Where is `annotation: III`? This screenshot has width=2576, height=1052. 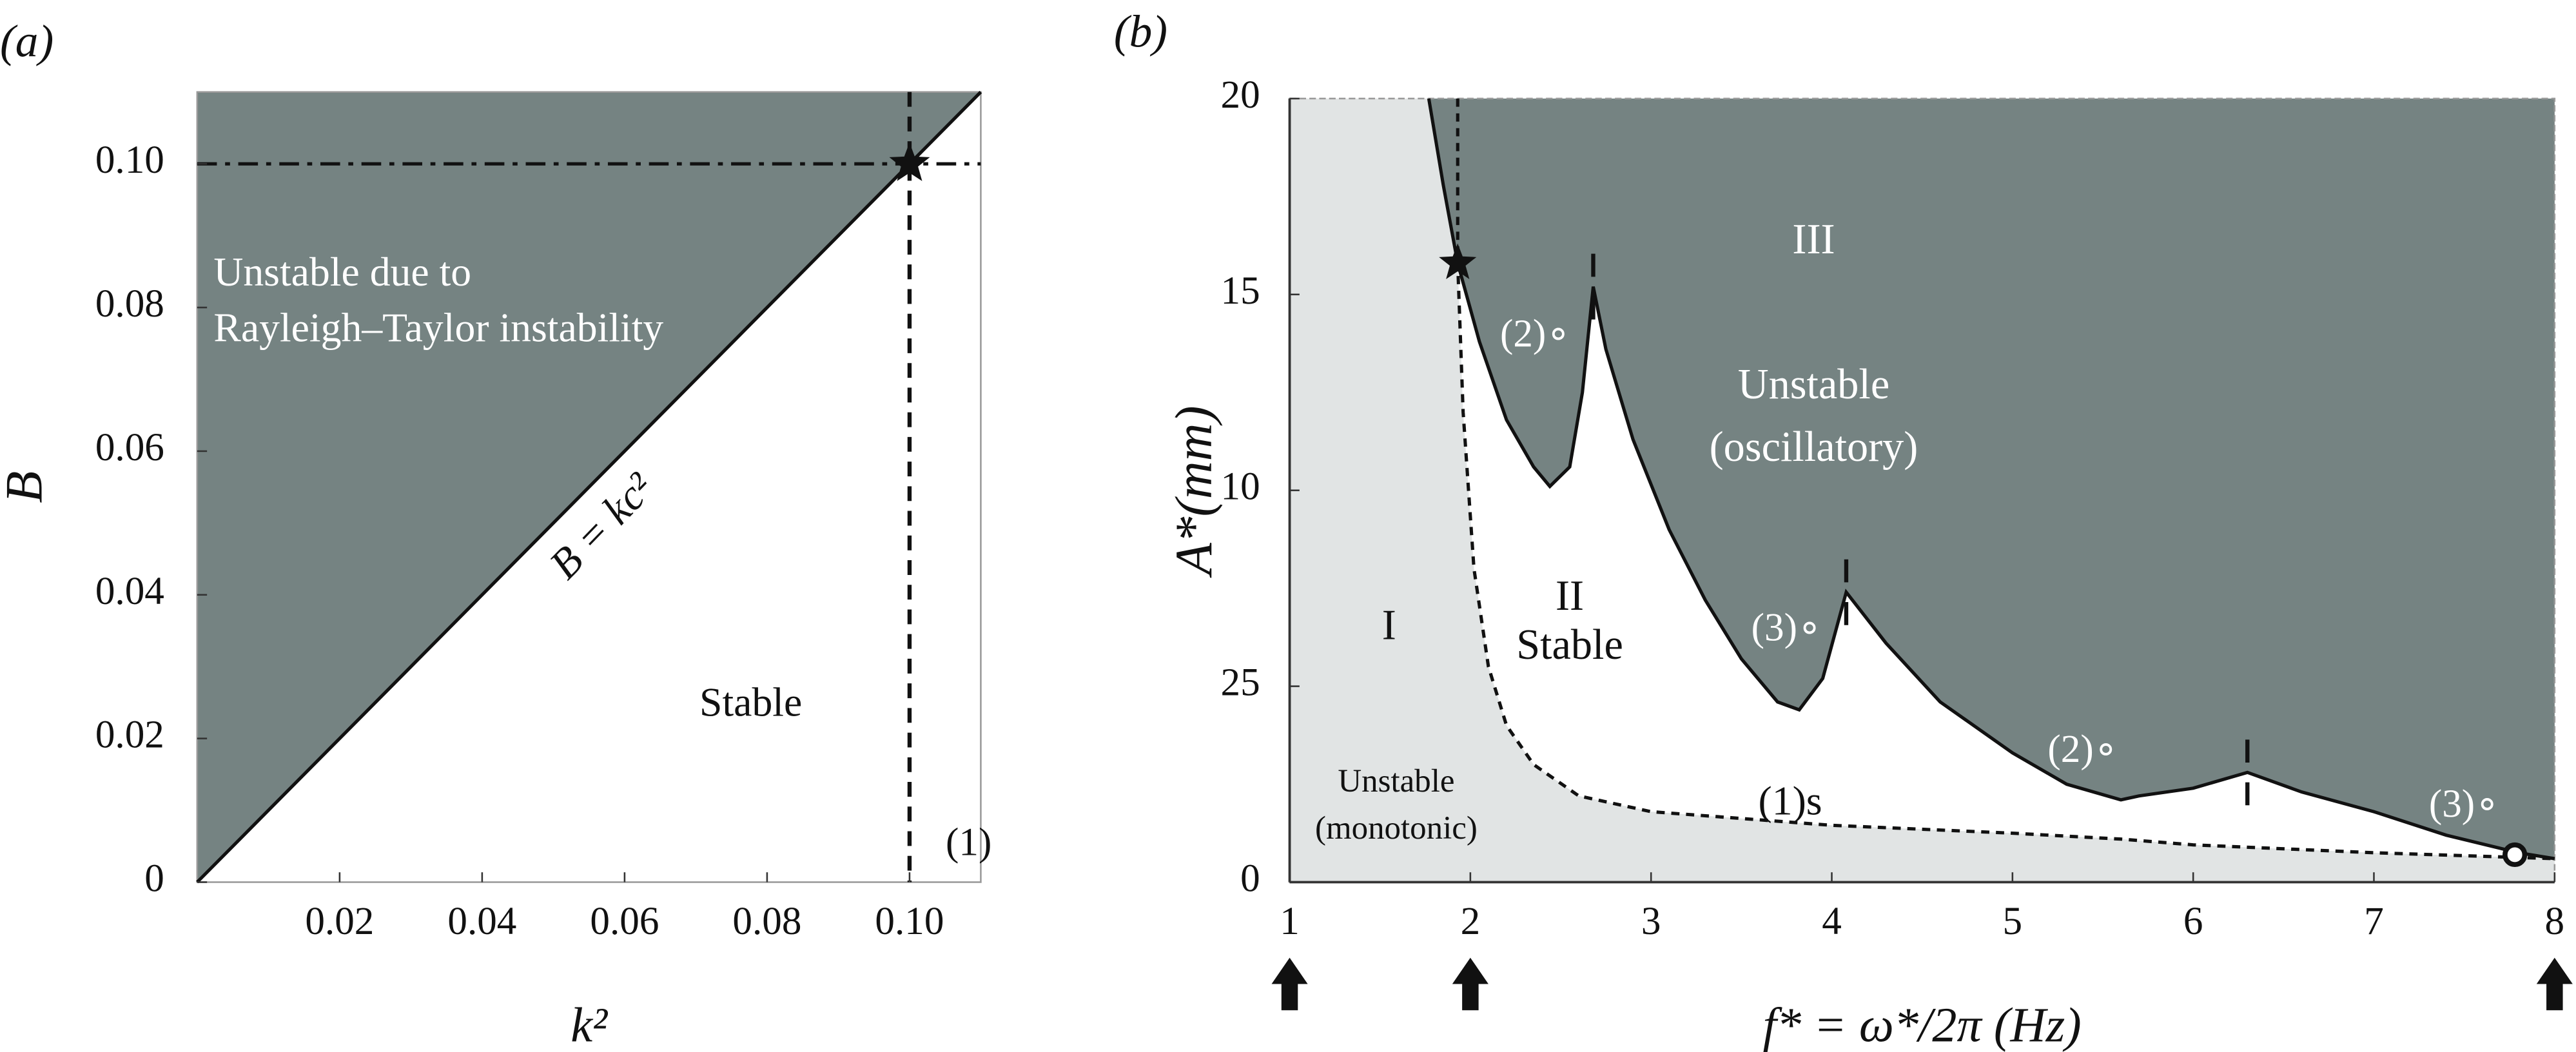 annotation: III is located at coordinates (1814, 239).